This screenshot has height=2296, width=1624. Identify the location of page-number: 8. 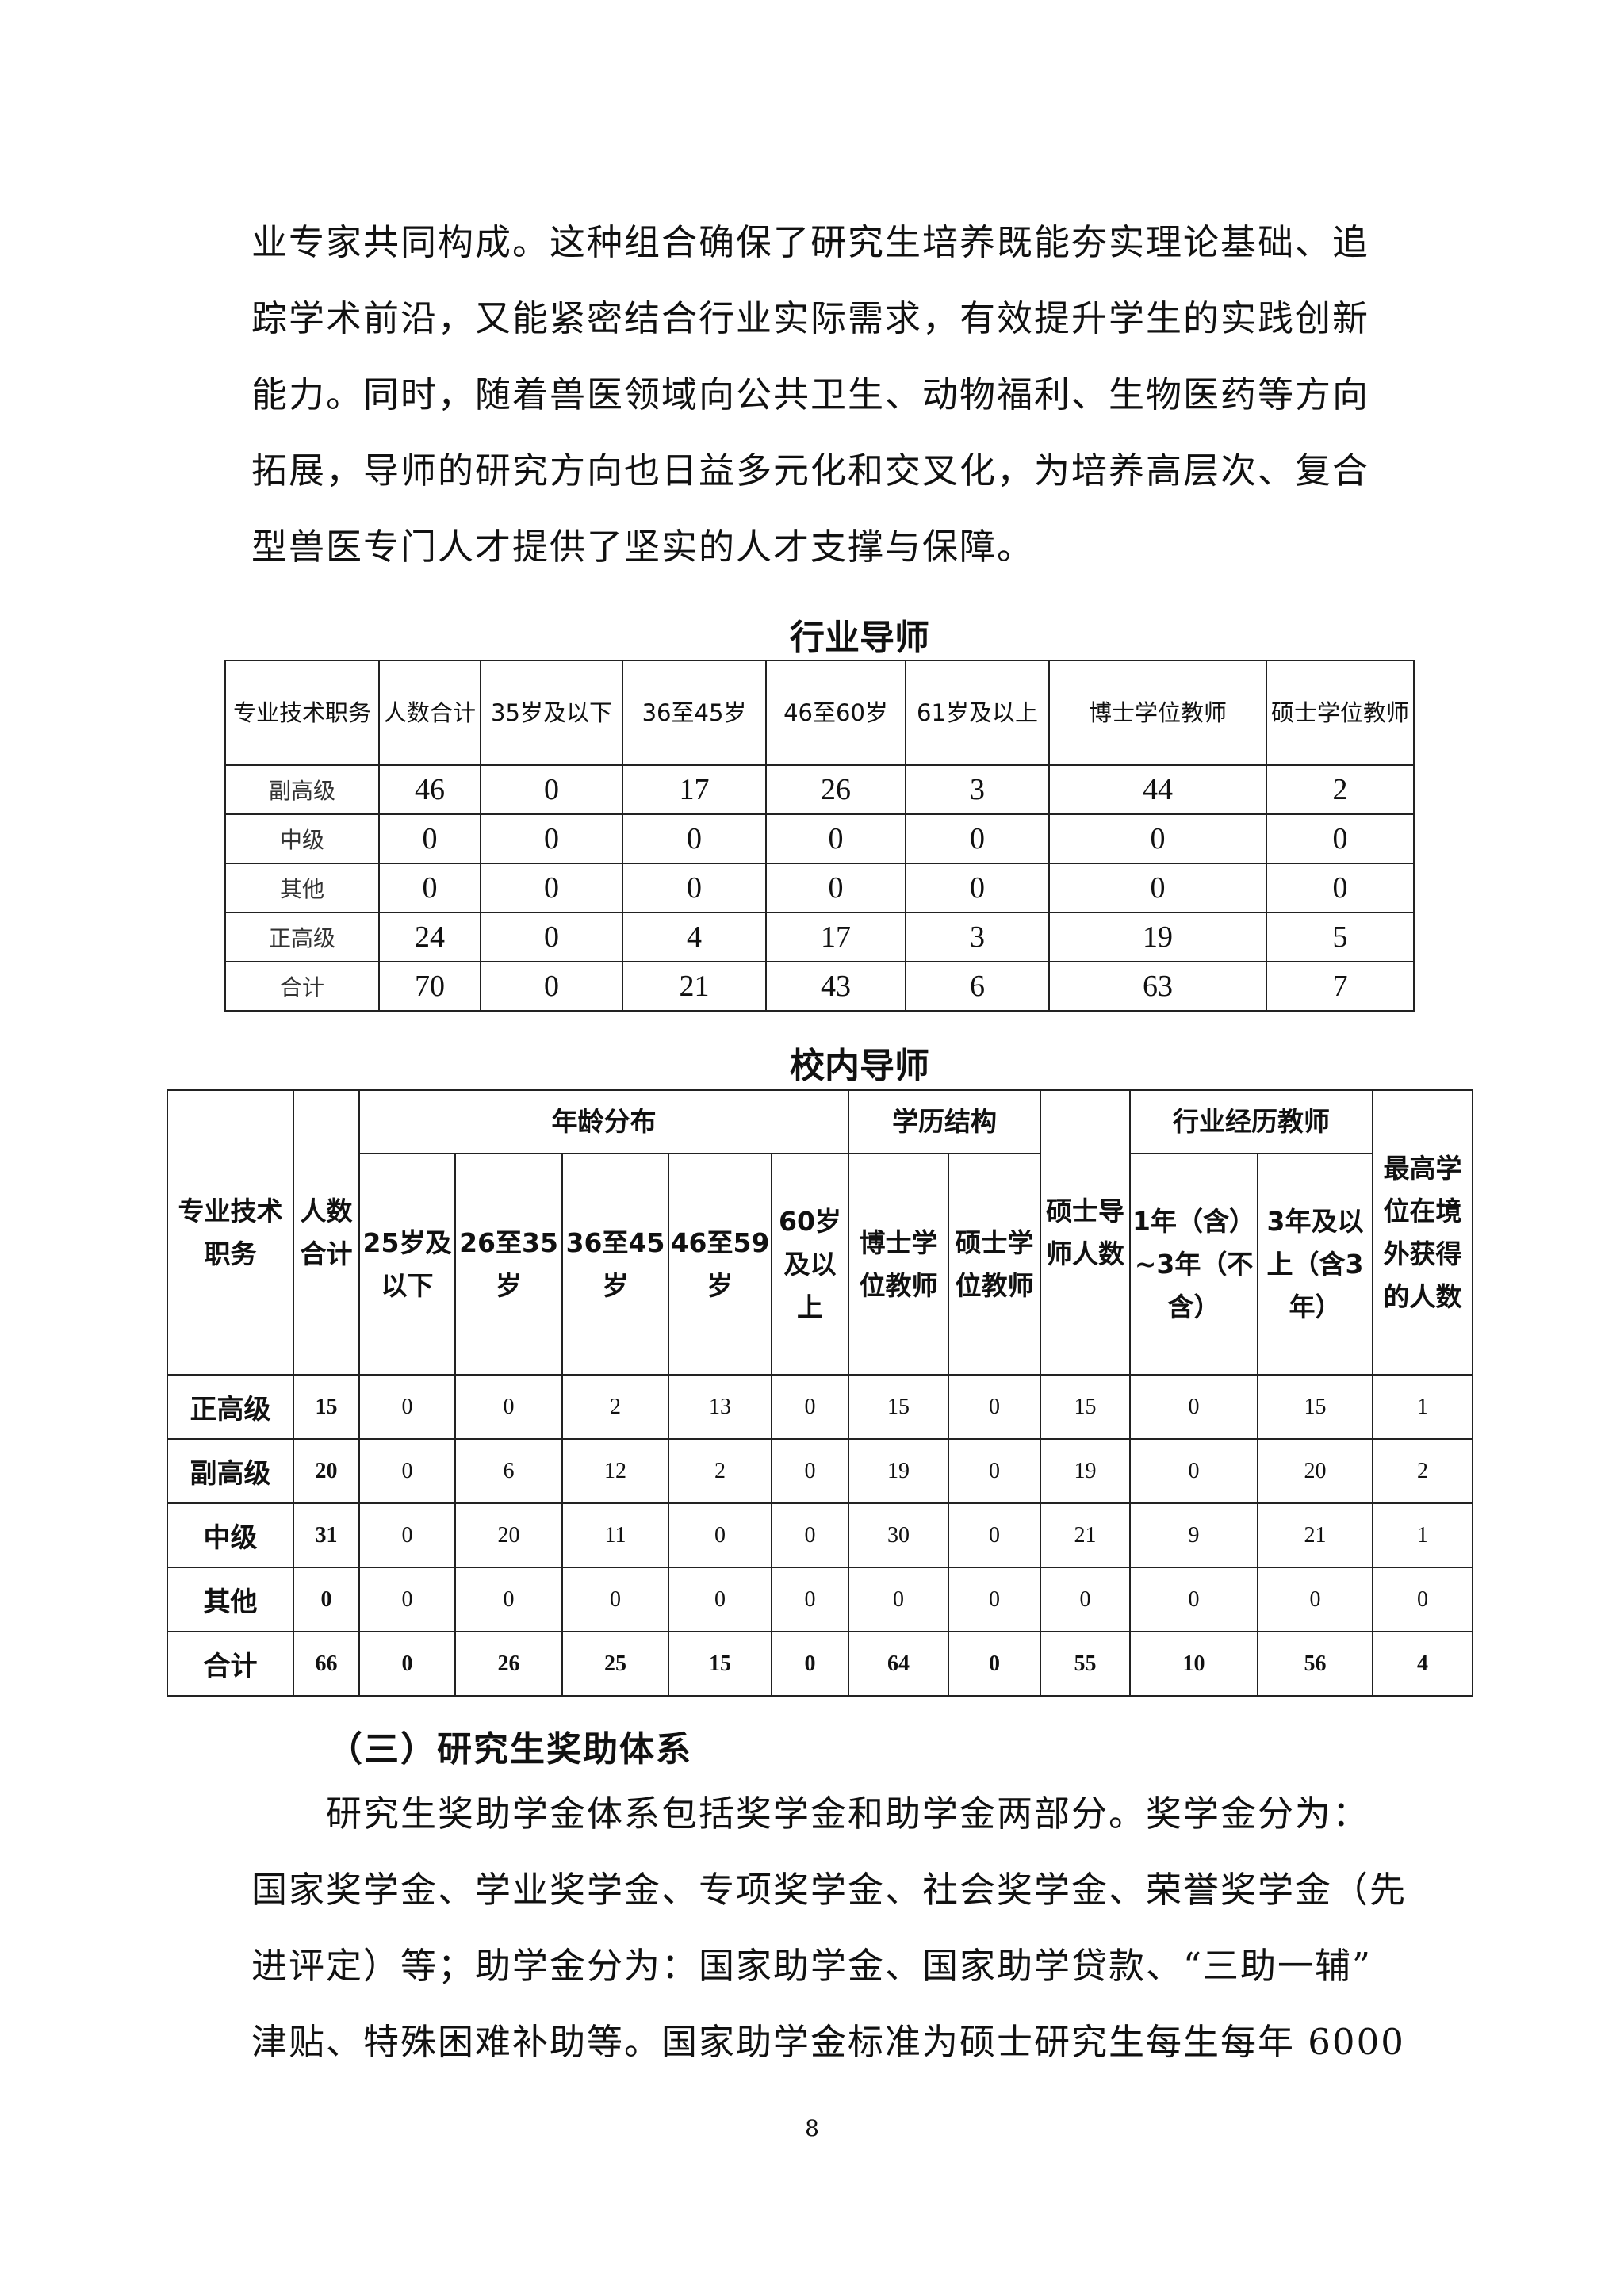
(812, 2128).